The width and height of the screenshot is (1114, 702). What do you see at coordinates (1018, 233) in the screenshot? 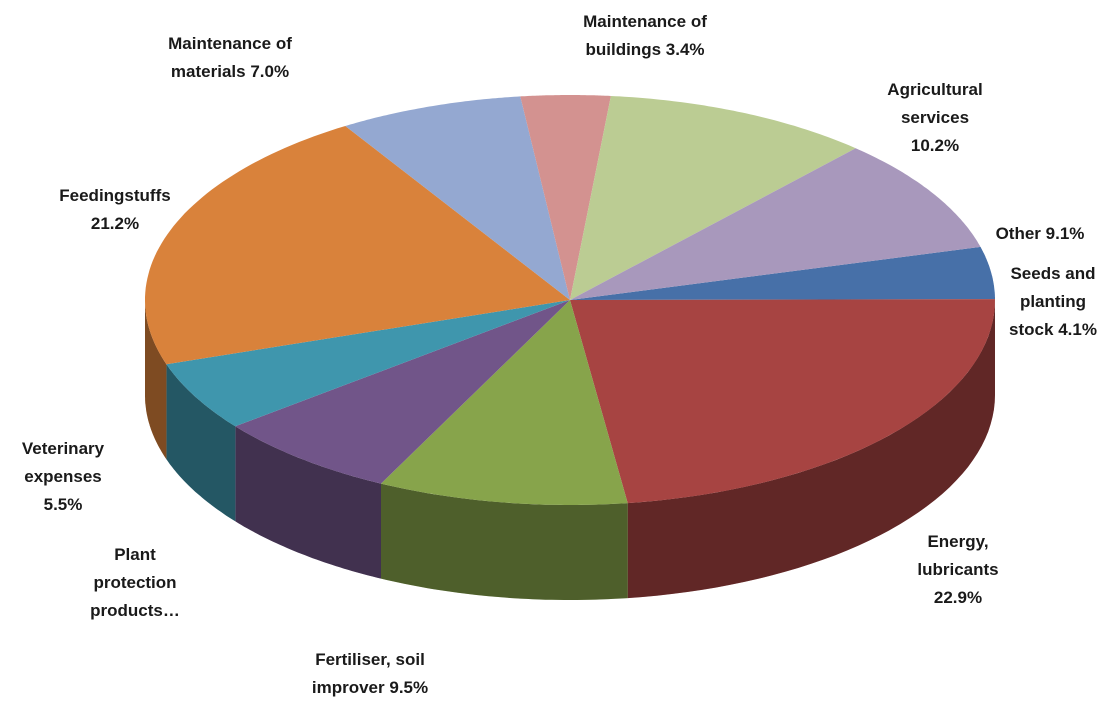
I see `label-name: Other` at bounding box center [1018, 233].